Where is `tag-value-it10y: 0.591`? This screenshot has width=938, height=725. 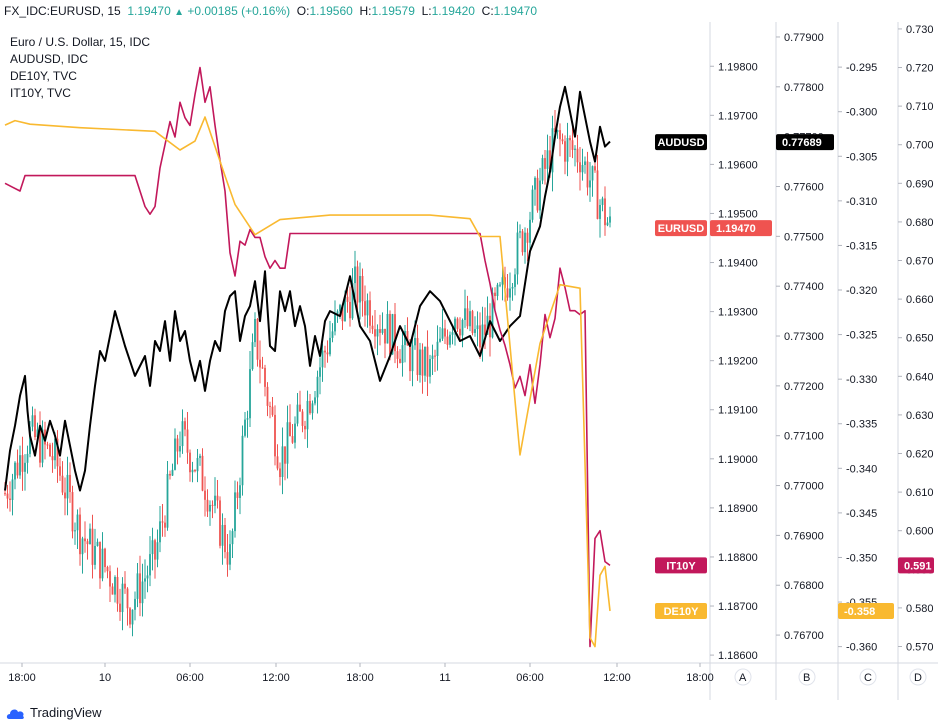 tag-value-it10y: 0.591 is located at coordinates (918, 566).